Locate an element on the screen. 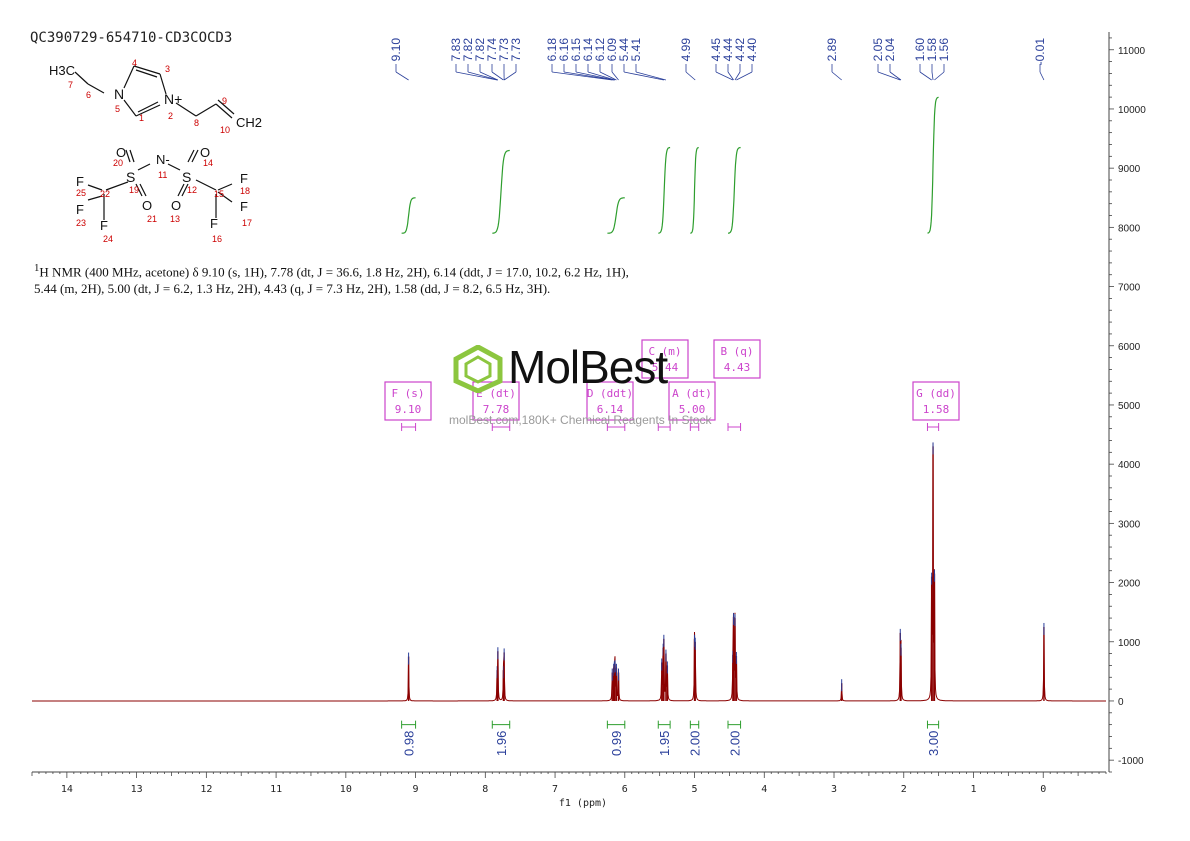  atom-label: 8 is located at coordinates (196, 123).